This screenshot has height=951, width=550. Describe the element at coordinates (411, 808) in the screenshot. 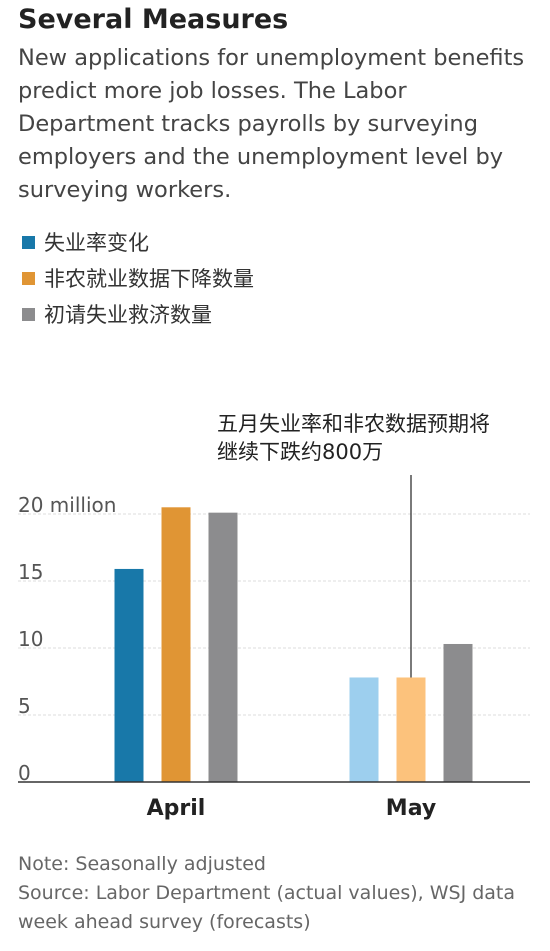

I see `x-tick-label: May` at that location.